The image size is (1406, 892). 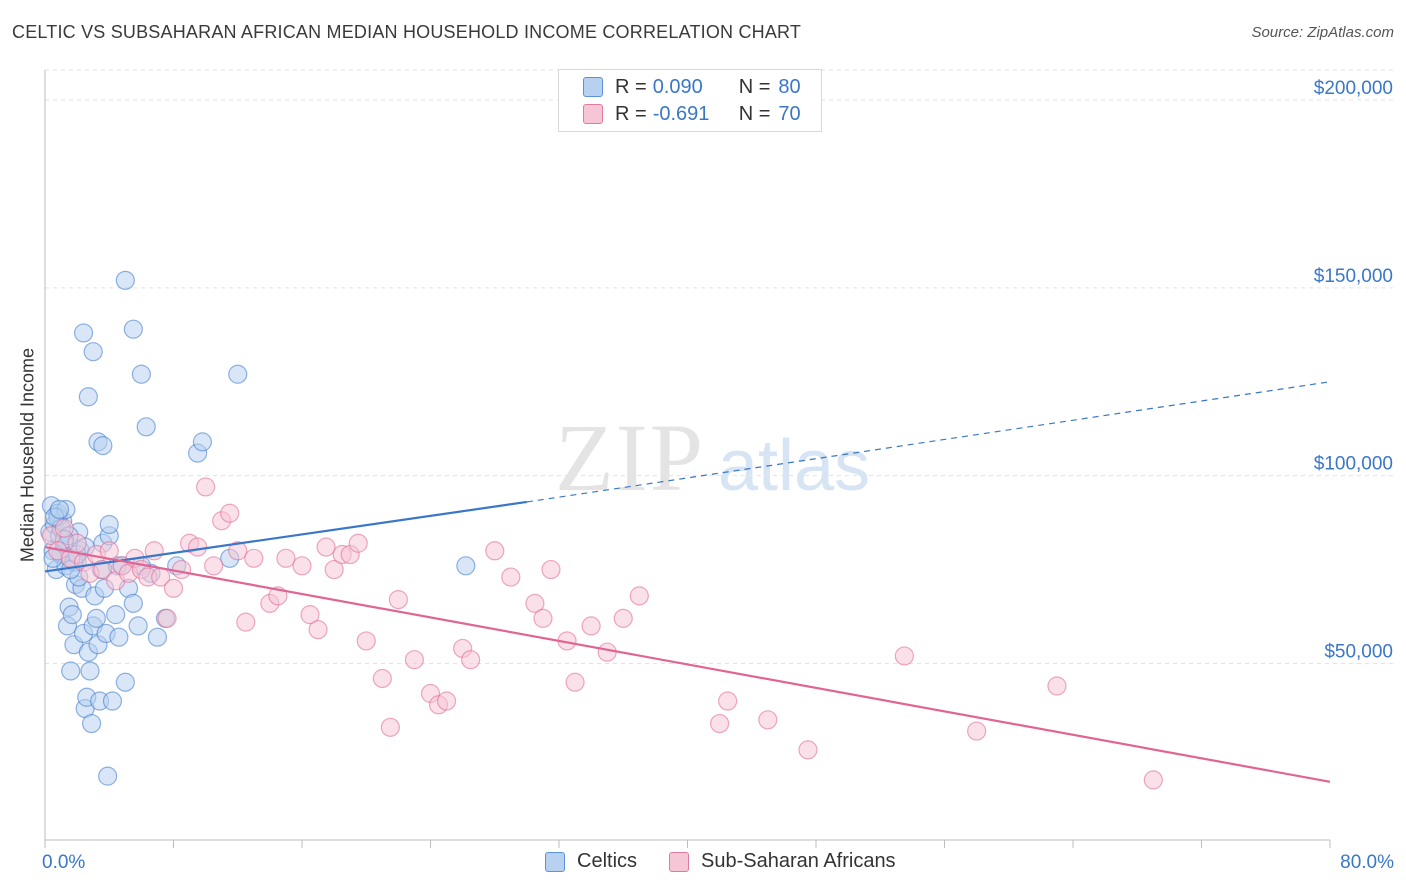 What do you see at coordinates (1353, 276) in the screenshot?
I see `y-tick-label: $150,000` at bounding box center [1353, 276].